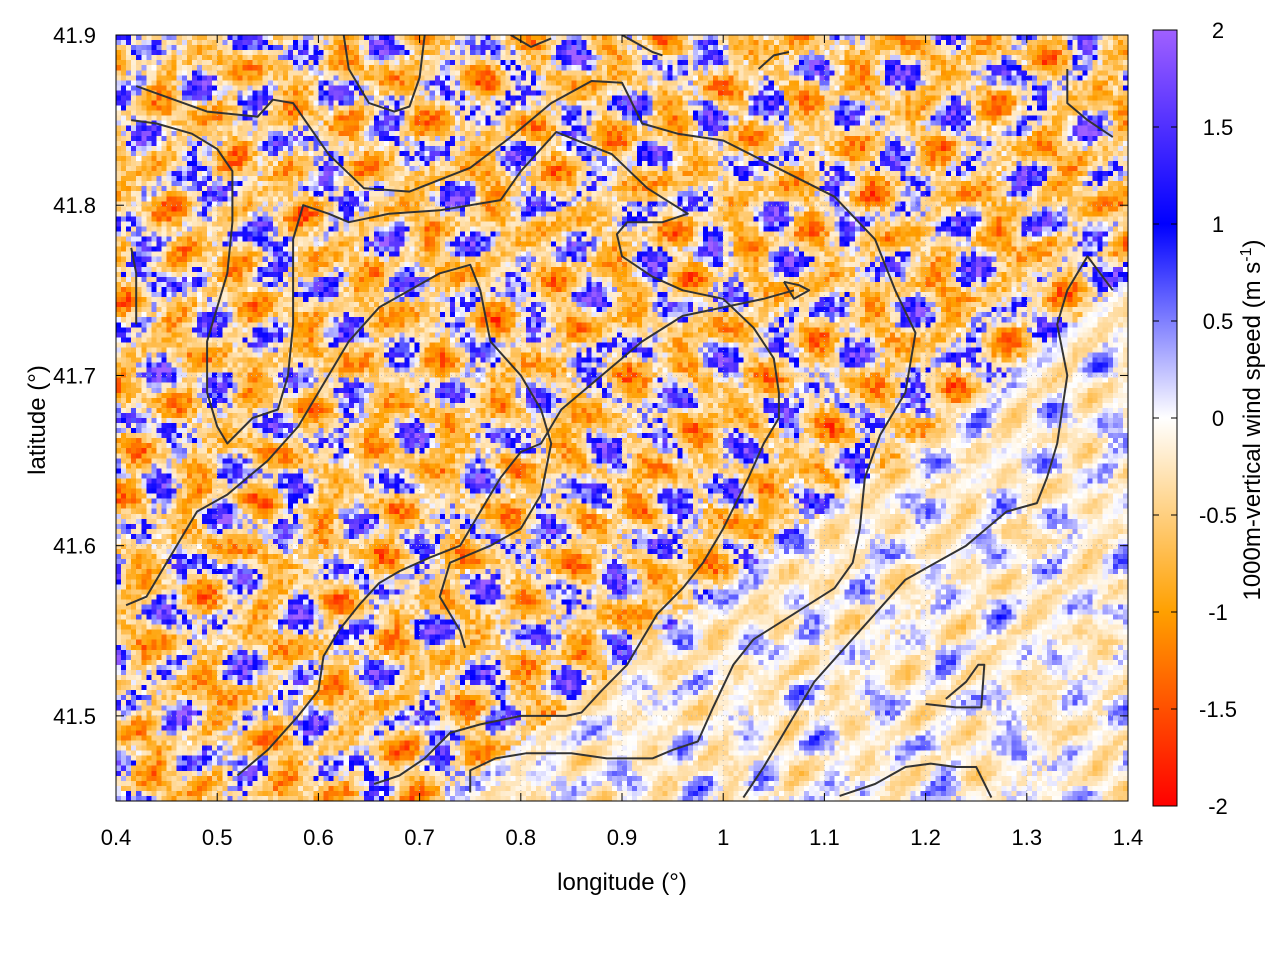 The width and height of the screenshot is (1280, 960). Describe the element at coordinates (74, 546) in the screenshot. I see `y-tick-label: 41.6` at that location.